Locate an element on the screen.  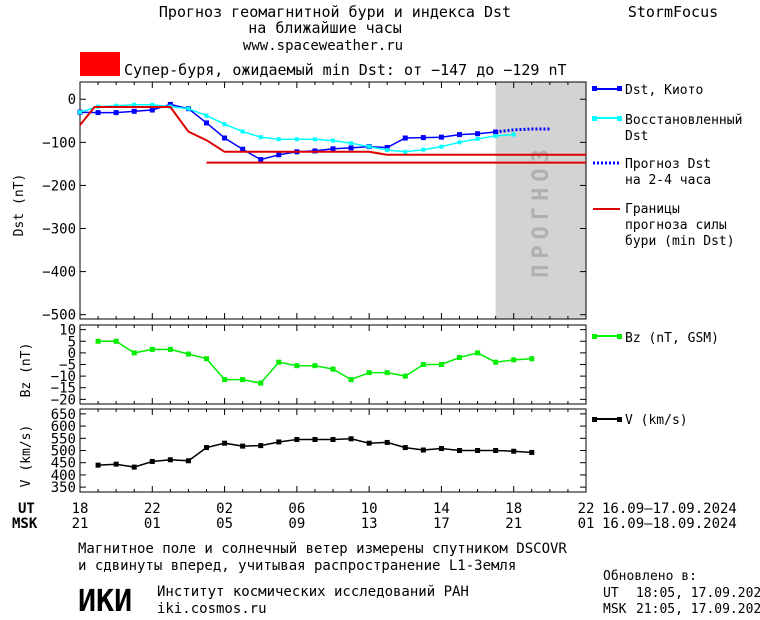
alert-color-box is located at coordinates (100, 64).